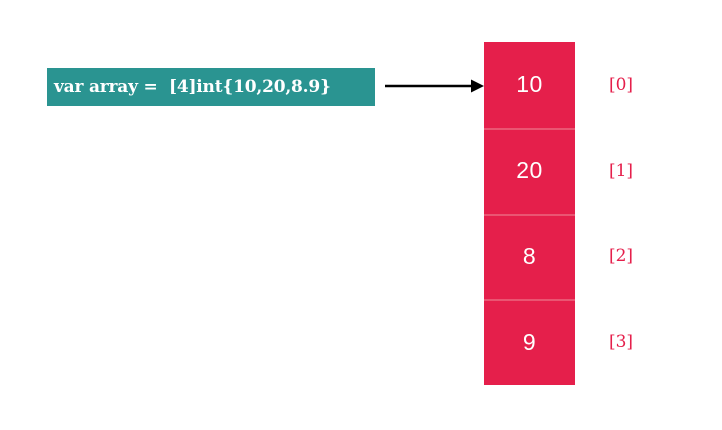 This screenshot has width=722, height=430. I want to click on array-cell-value: 9, so click(529, 341).